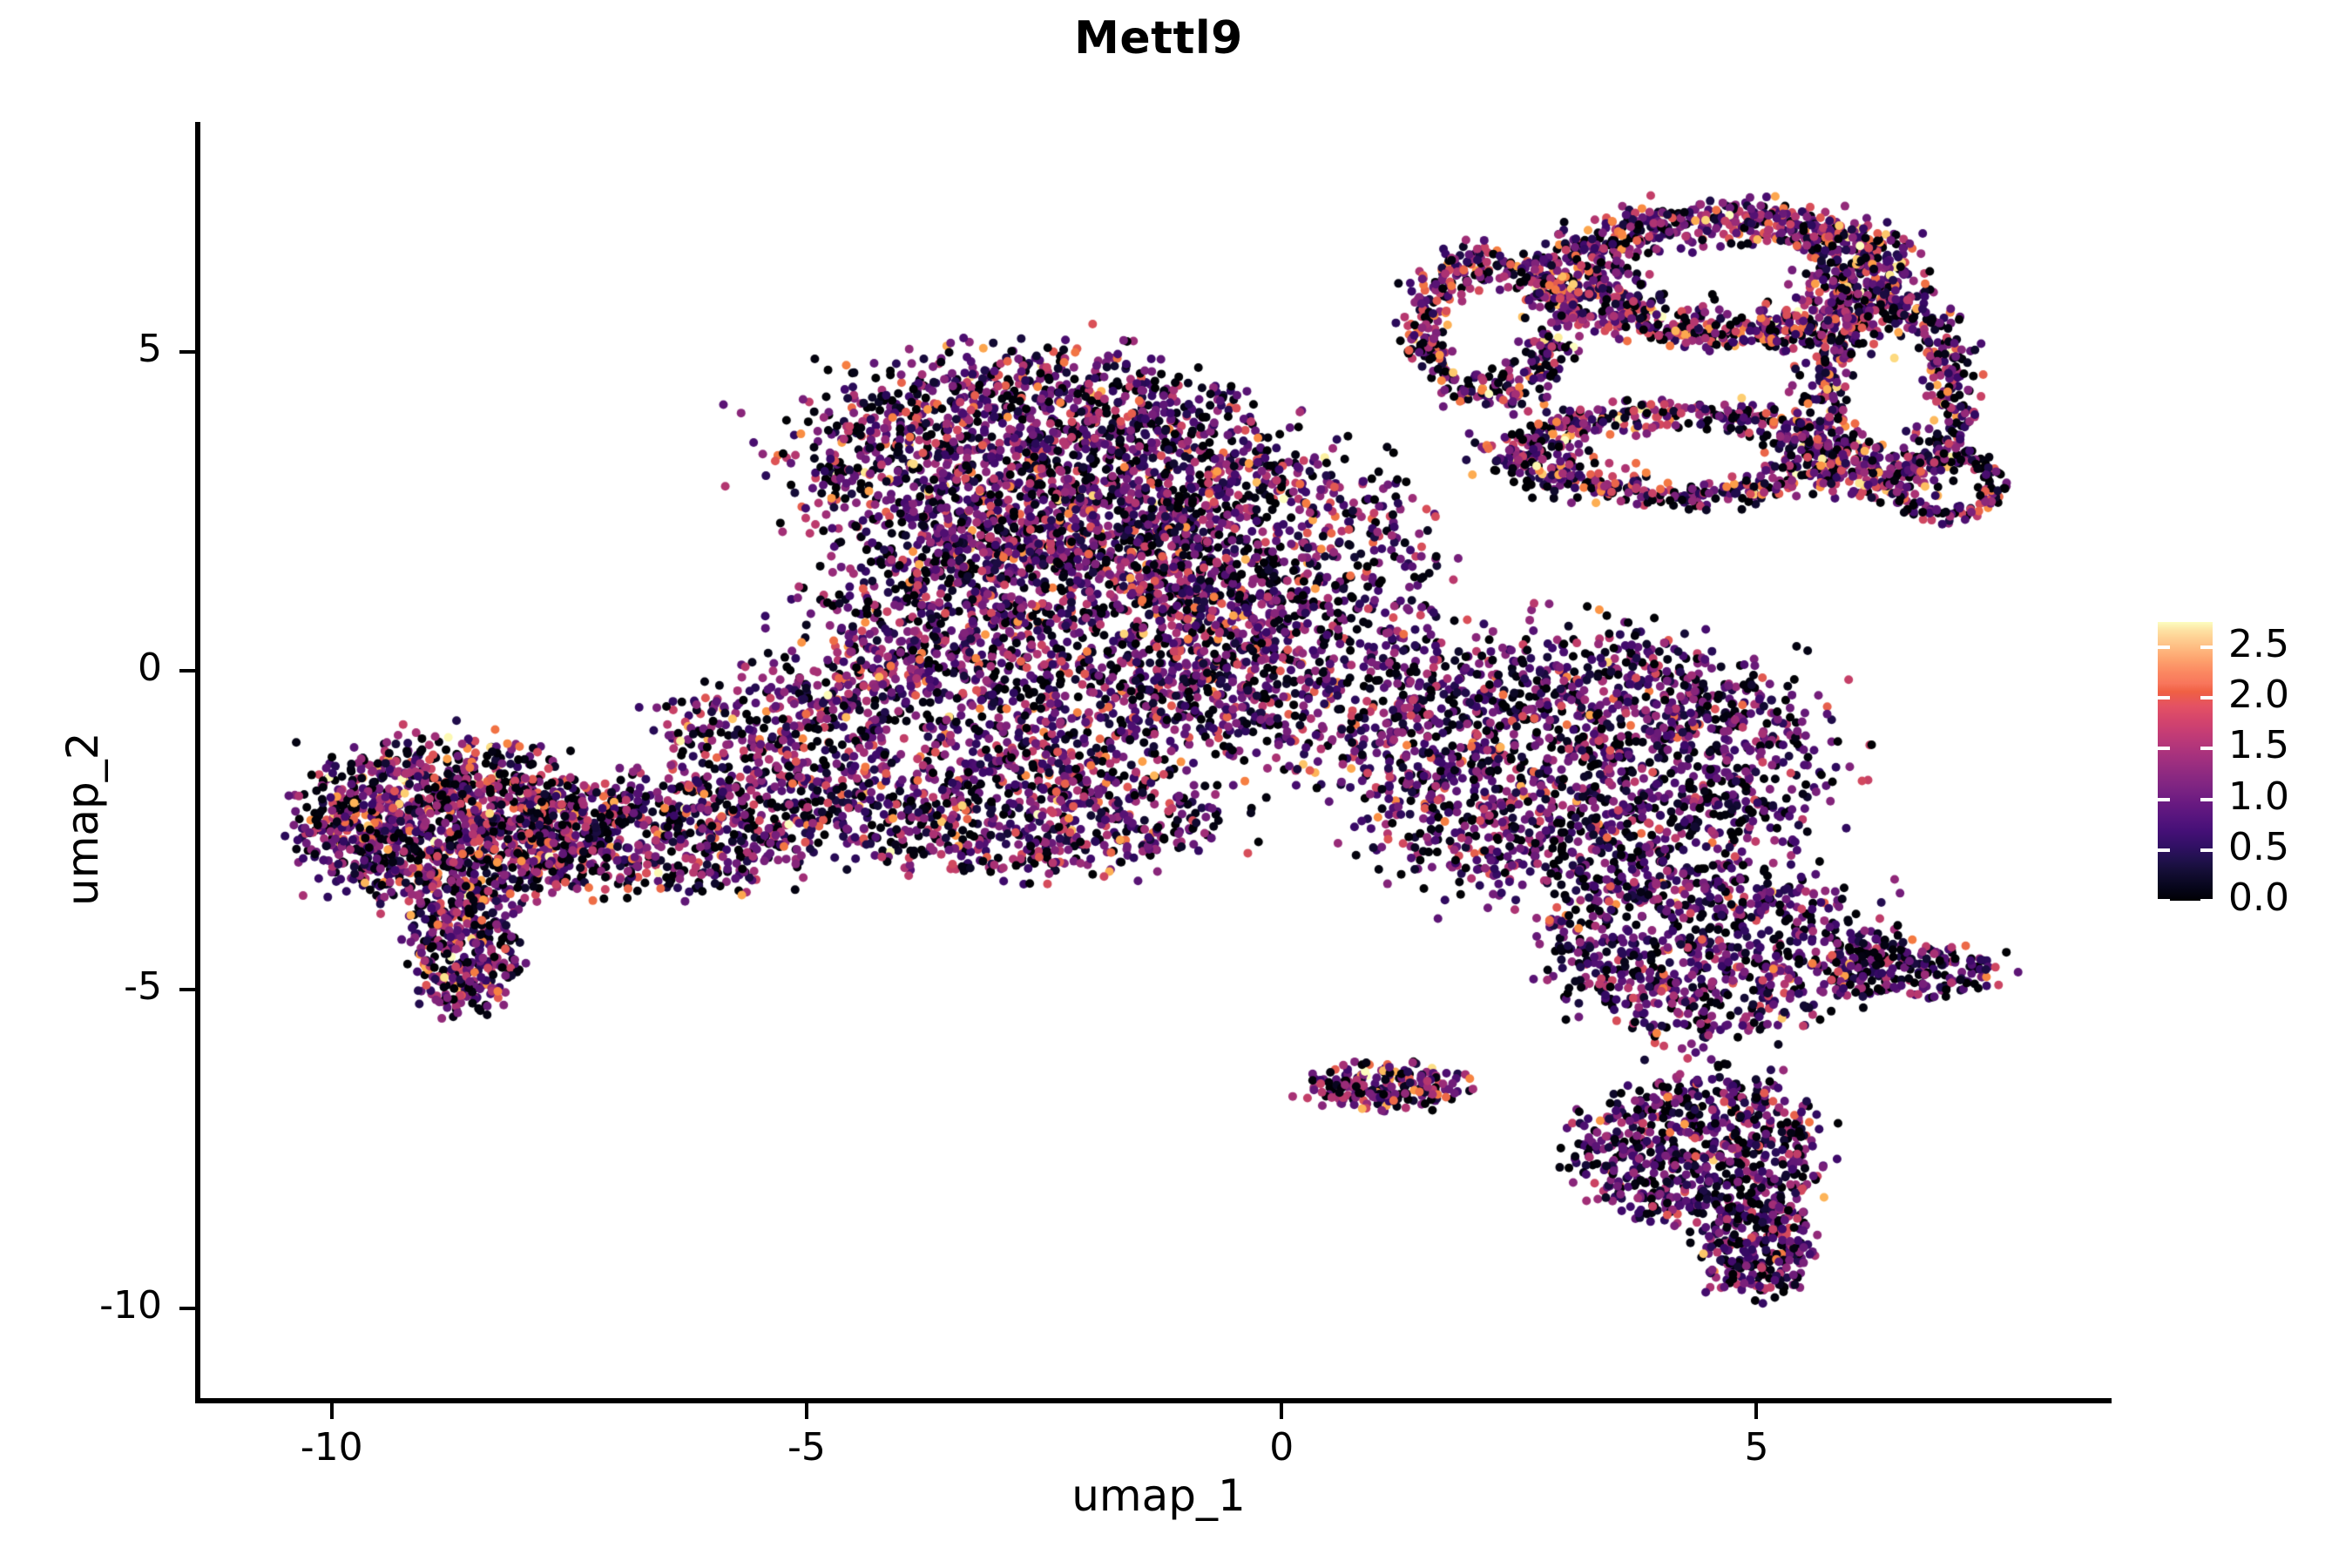  Describe the element at coordinates (1153, 1400) in the screenshot. I see `x-axis-spine` at that location.